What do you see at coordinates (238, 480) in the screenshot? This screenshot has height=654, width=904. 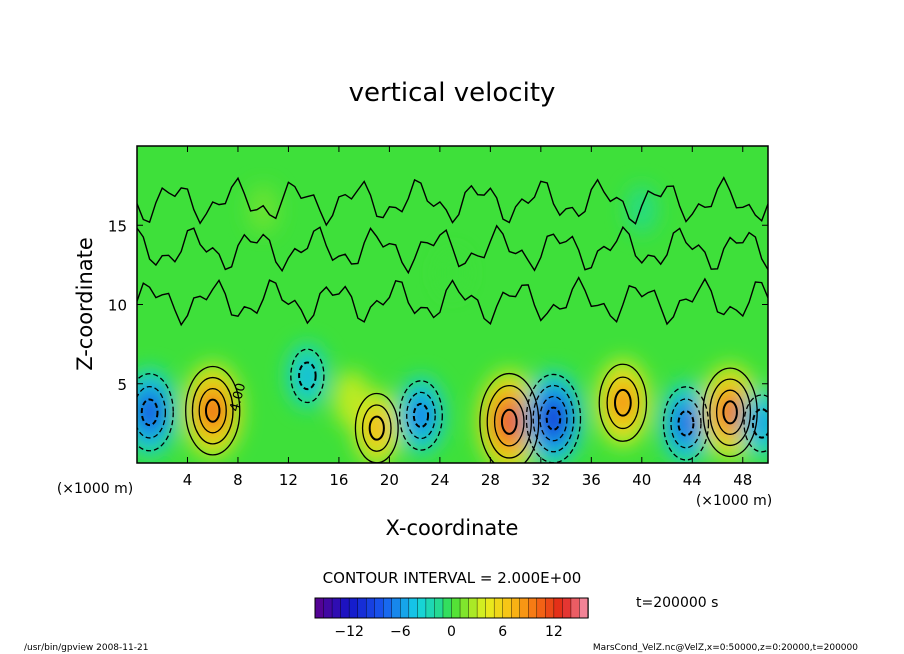 I see `x-tick-label: 8` at bounding box center [238, 480].